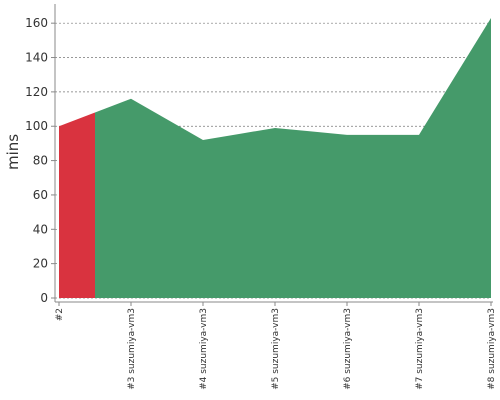  I want to click on x-tick-label: #3 suzumiya-vm3, so click(132, 349).